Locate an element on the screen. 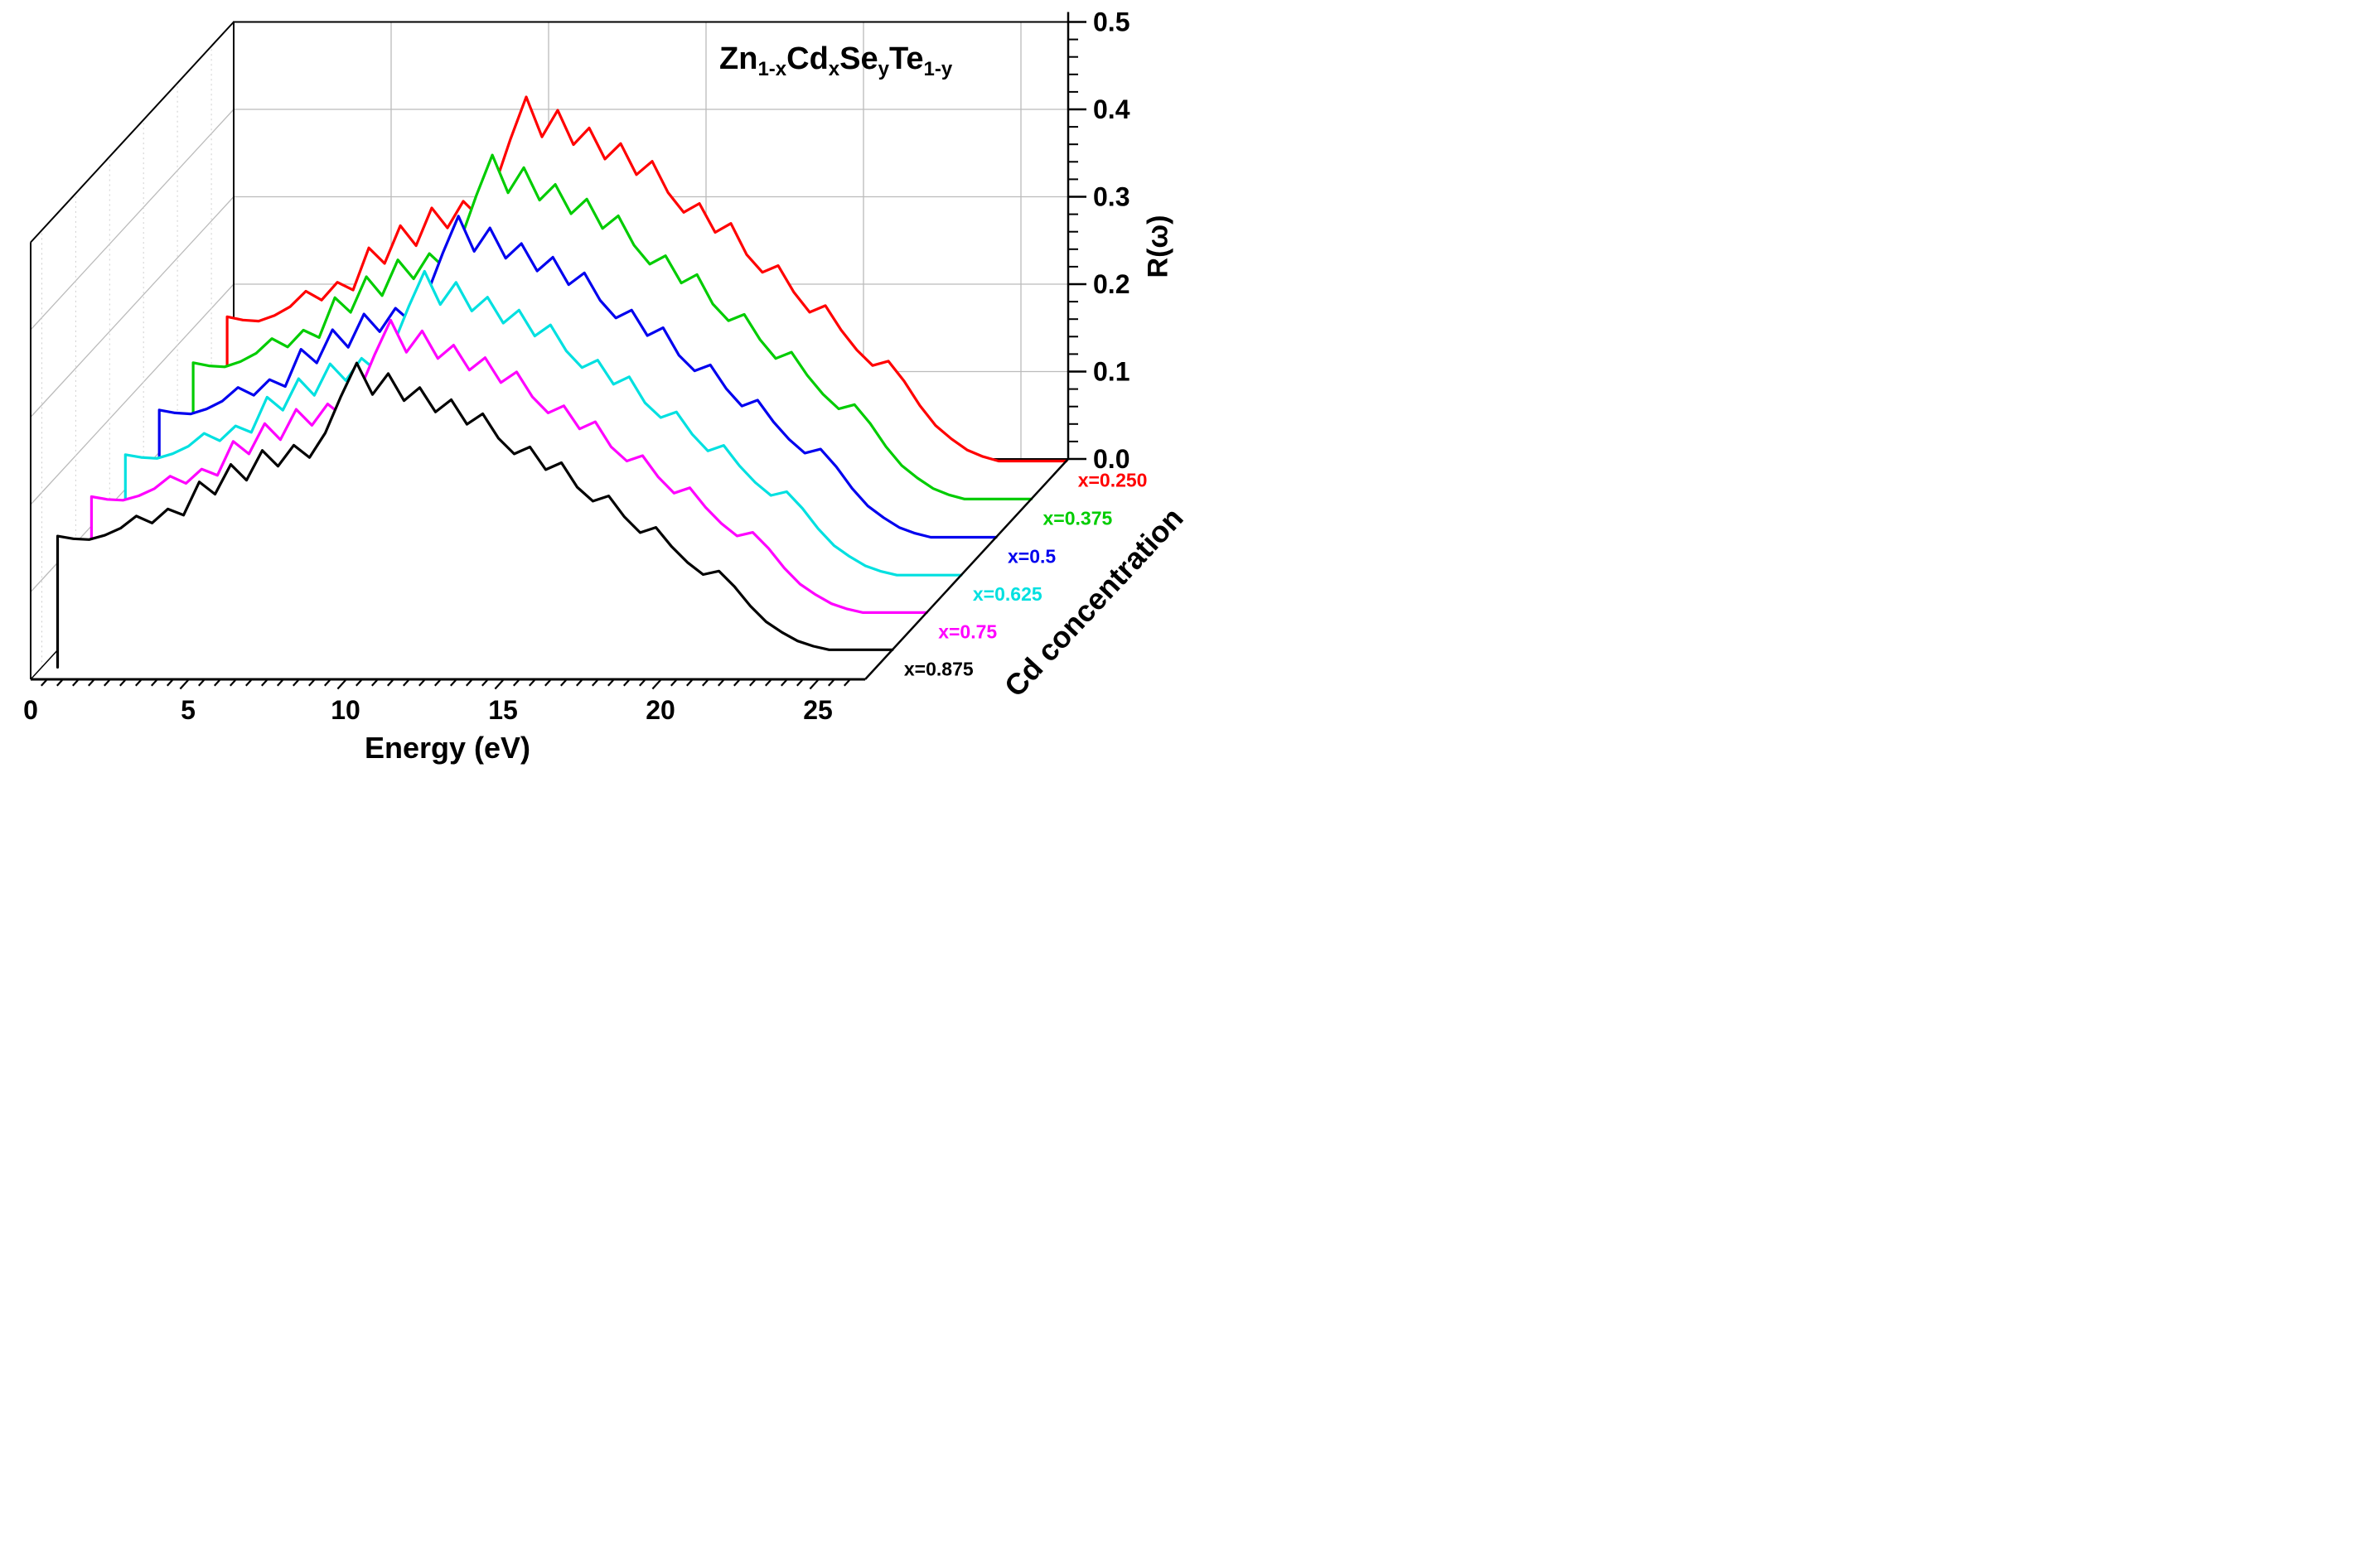 This screenshot has height=1560, width=2380. series-label: x=0.5 is located at coordinates (1032, 556).